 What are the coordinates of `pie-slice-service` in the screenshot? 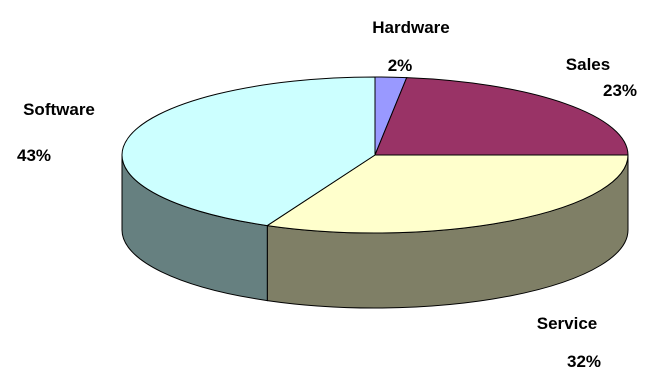 It's located at (447, 194).